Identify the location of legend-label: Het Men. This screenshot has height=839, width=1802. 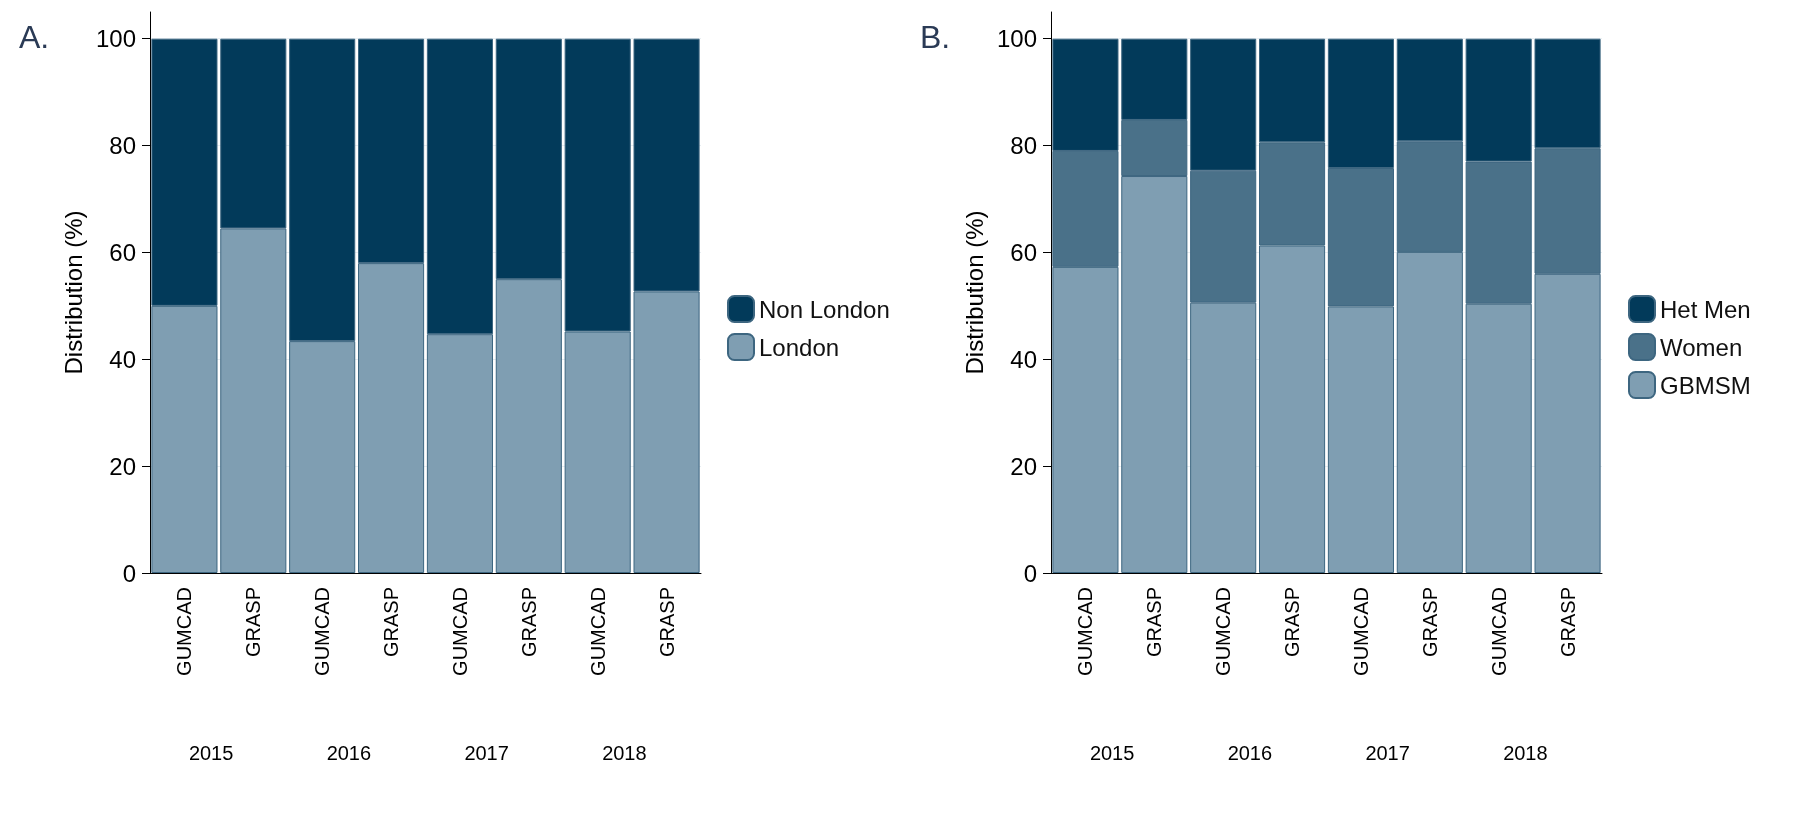
(1705, 309).